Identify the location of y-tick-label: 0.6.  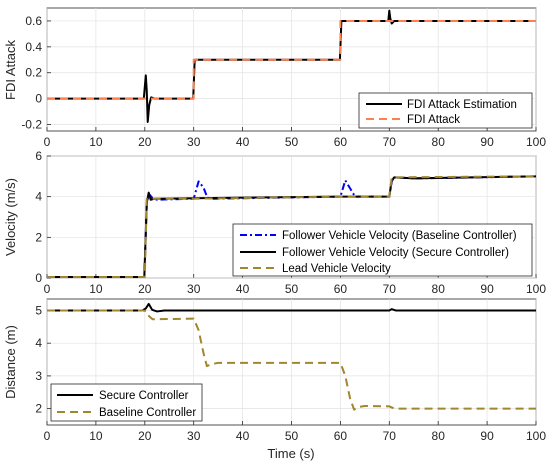
(33, 21).